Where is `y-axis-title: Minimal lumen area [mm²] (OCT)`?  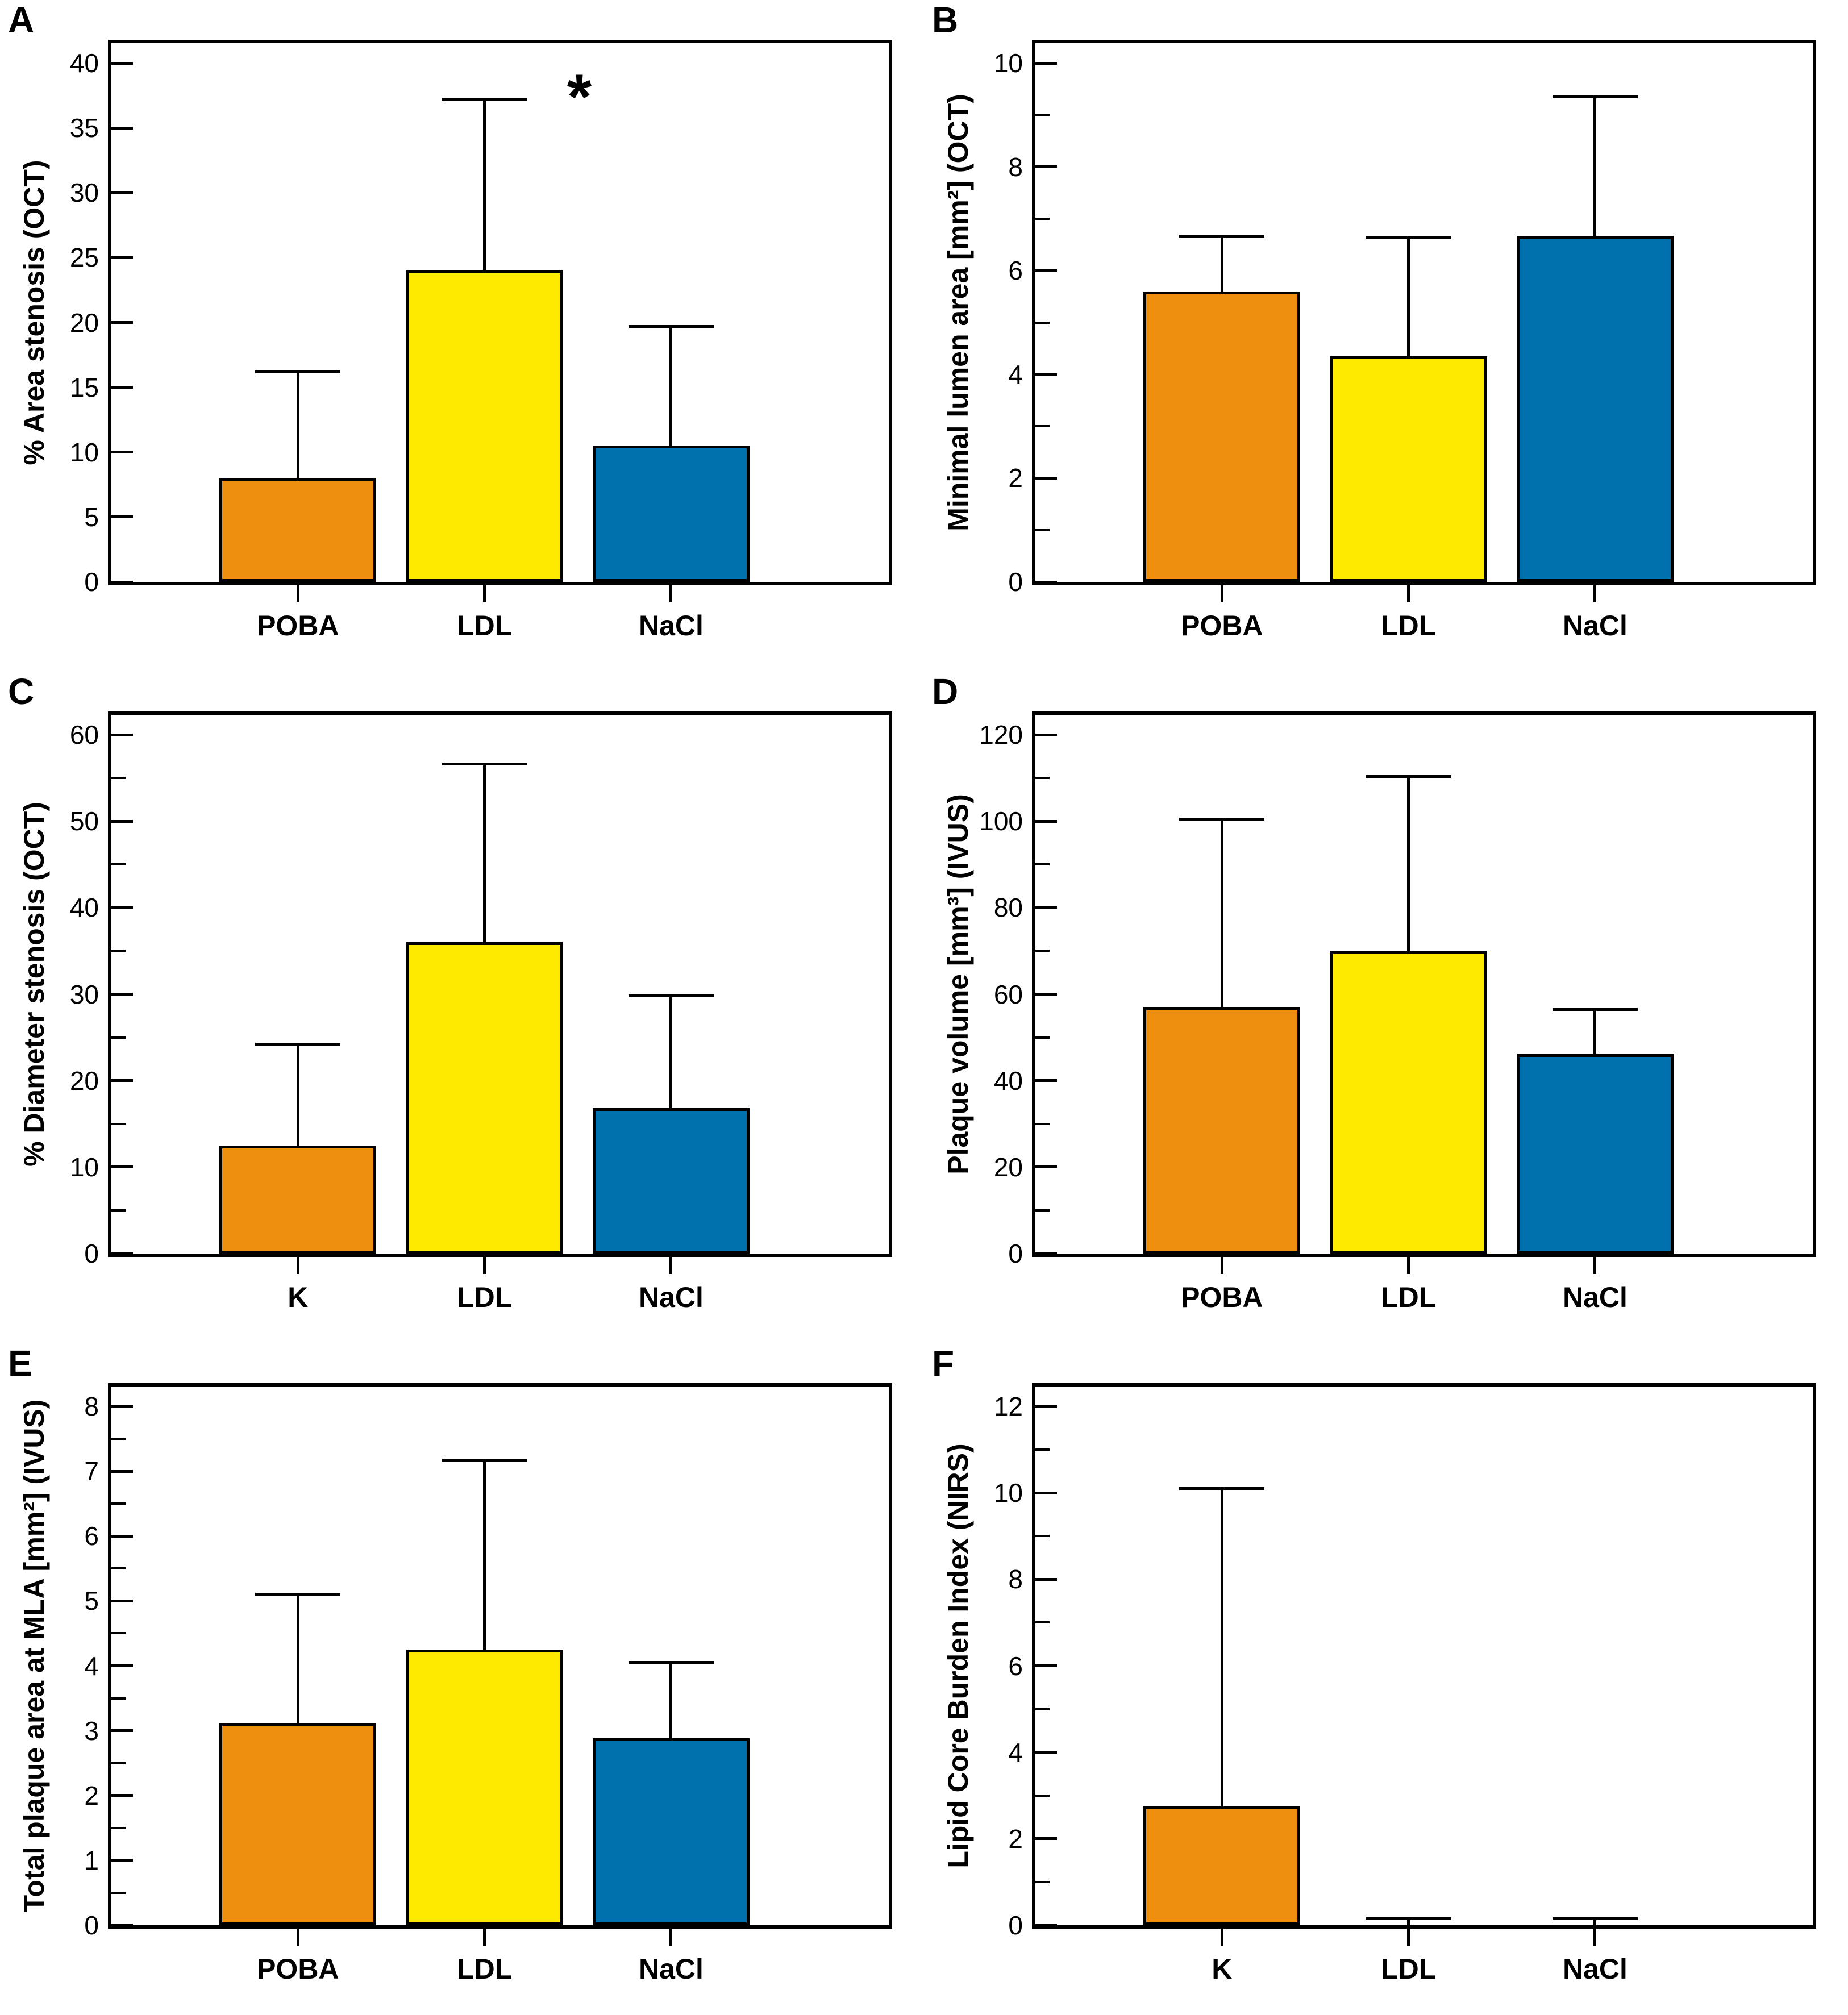
y-axis-title: Minimal lumen area [mm²] (OCT) is located at coordinates (958, 313).